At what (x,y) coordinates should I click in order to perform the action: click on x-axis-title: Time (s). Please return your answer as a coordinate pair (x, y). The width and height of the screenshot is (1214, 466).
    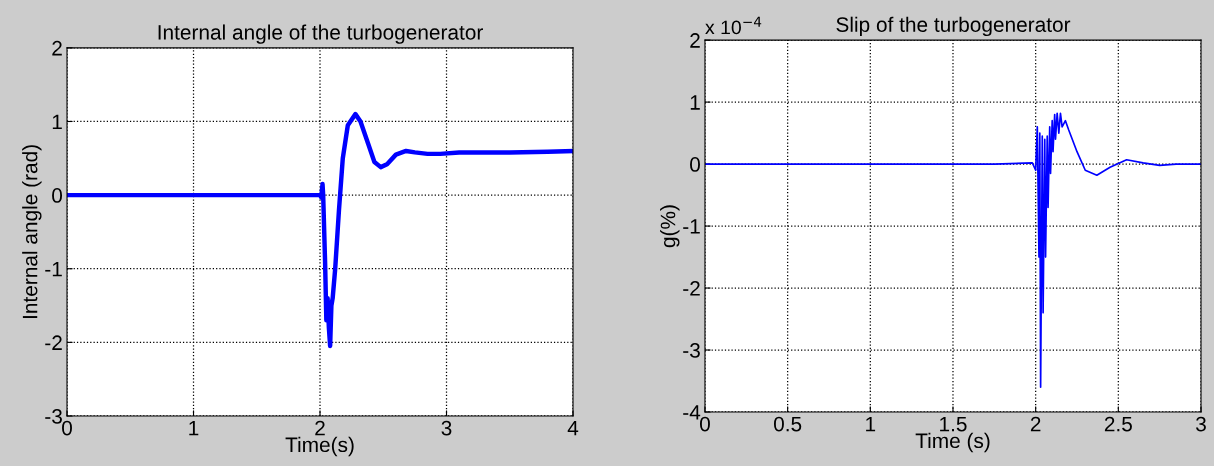
    Looking at the image, I should click on (952, 442).